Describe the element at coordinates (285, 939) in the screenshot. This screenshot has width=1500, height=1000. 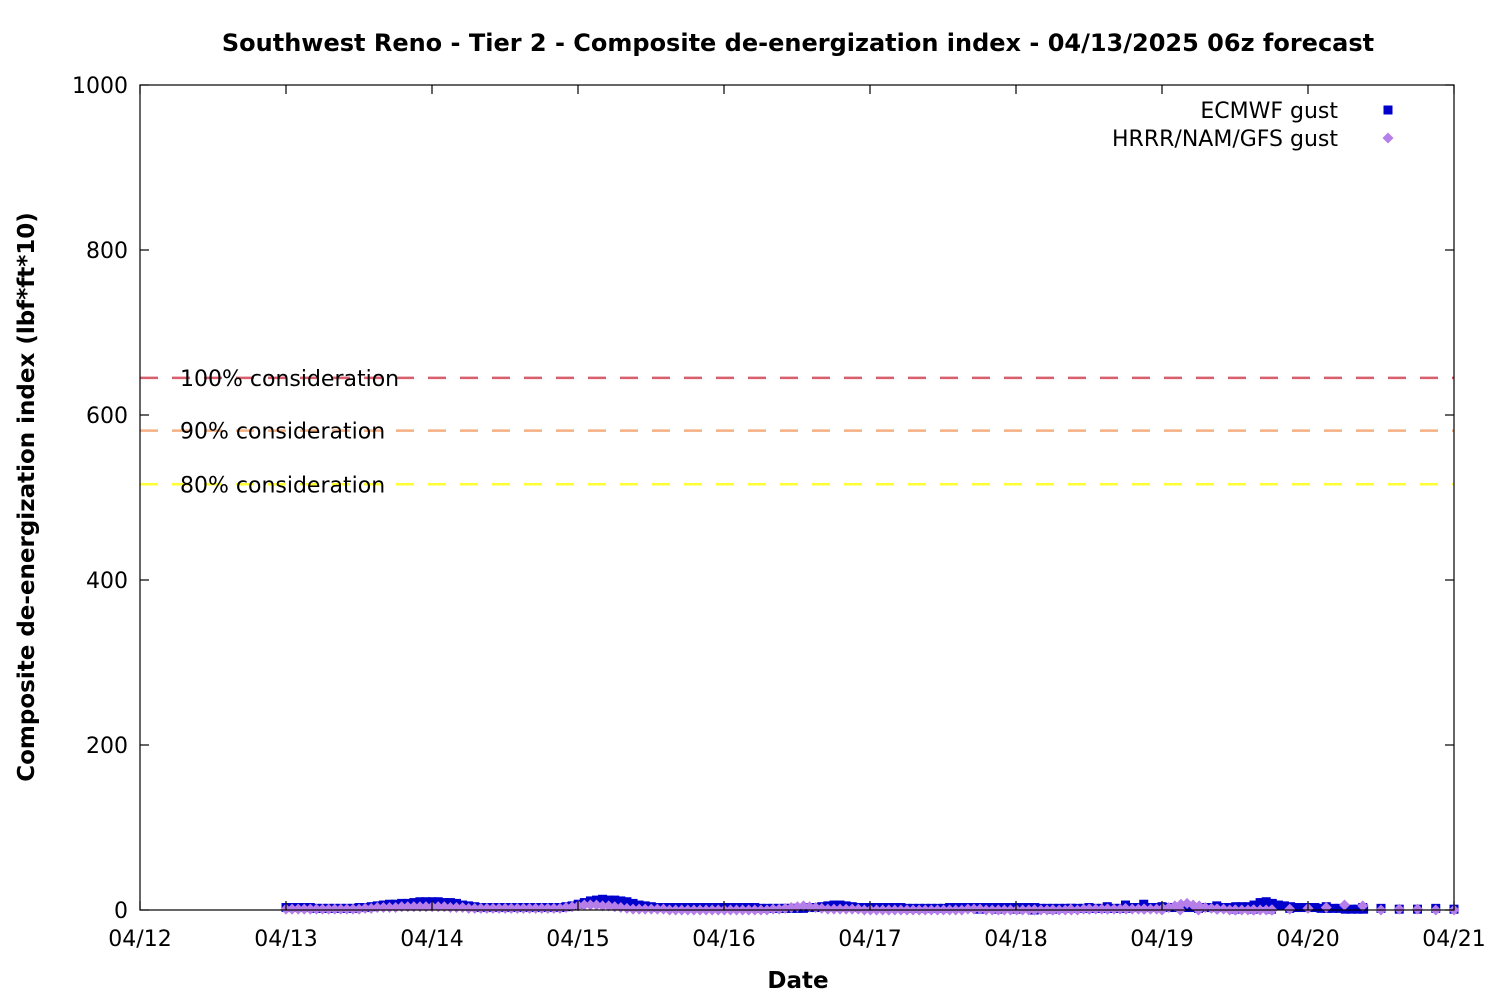
I see `x-tick-label: 04/13` at that location.